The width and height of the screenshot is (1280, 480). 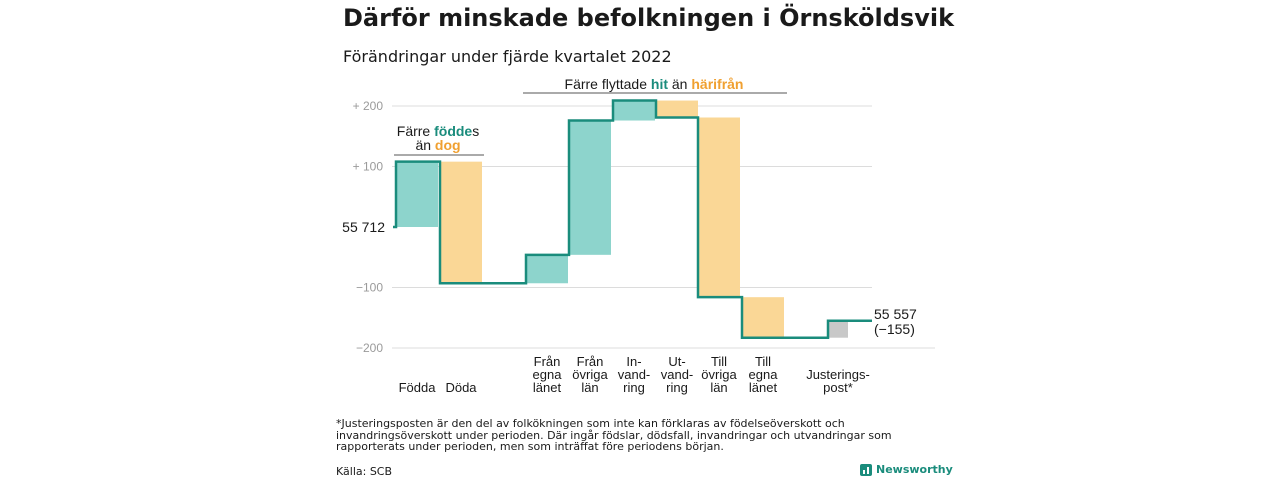 What do you see at coordinates (507, 56) in the screenshot?
I see `chart-subtitle: Förändringar under fjärde kvartalet 2022` at bounding box center [507, 56].